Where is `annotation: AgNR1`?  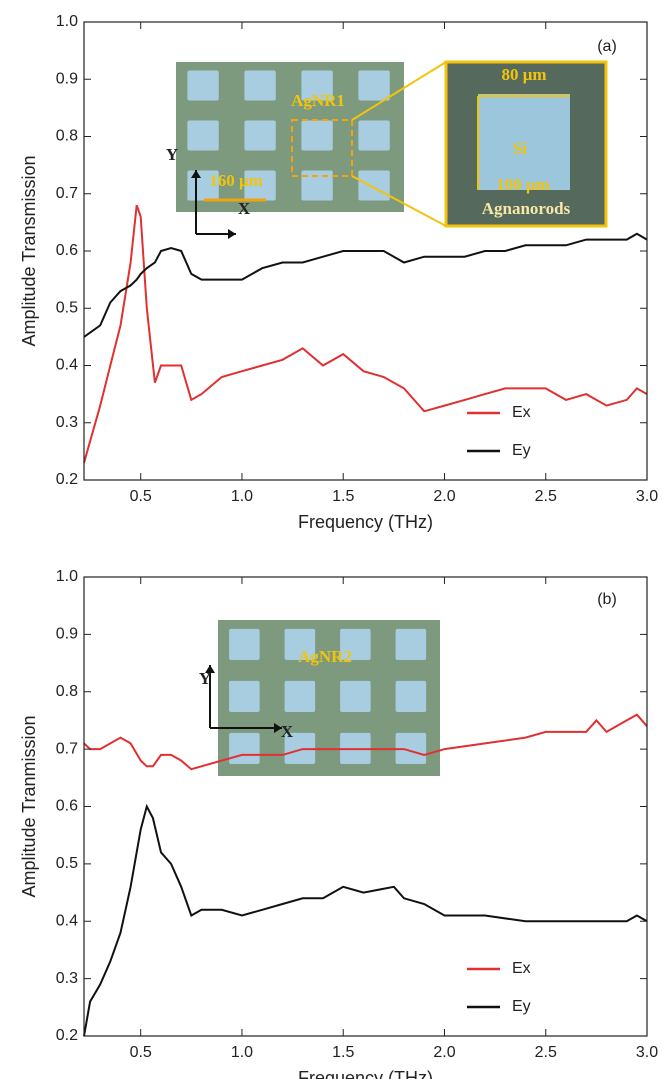
annotation: AgNR1 is located at coordinates (318, 100).